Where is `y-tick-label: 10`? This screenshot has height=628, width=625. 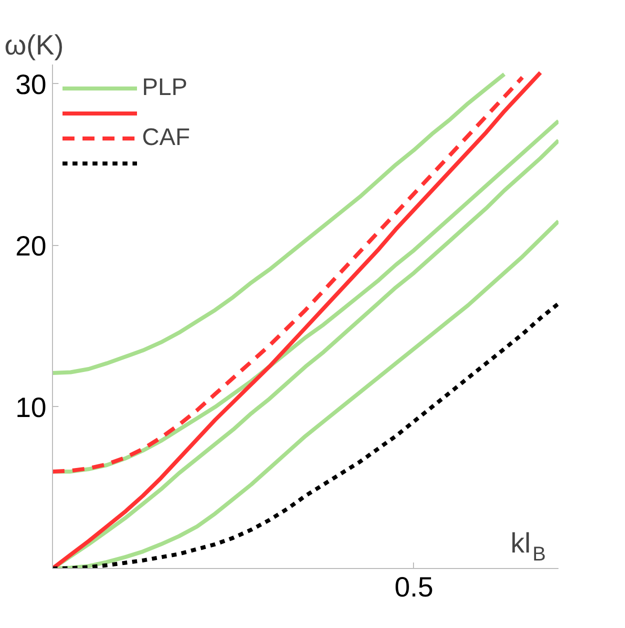 y-tick-label: 10 is located at coordinates (31, 407).